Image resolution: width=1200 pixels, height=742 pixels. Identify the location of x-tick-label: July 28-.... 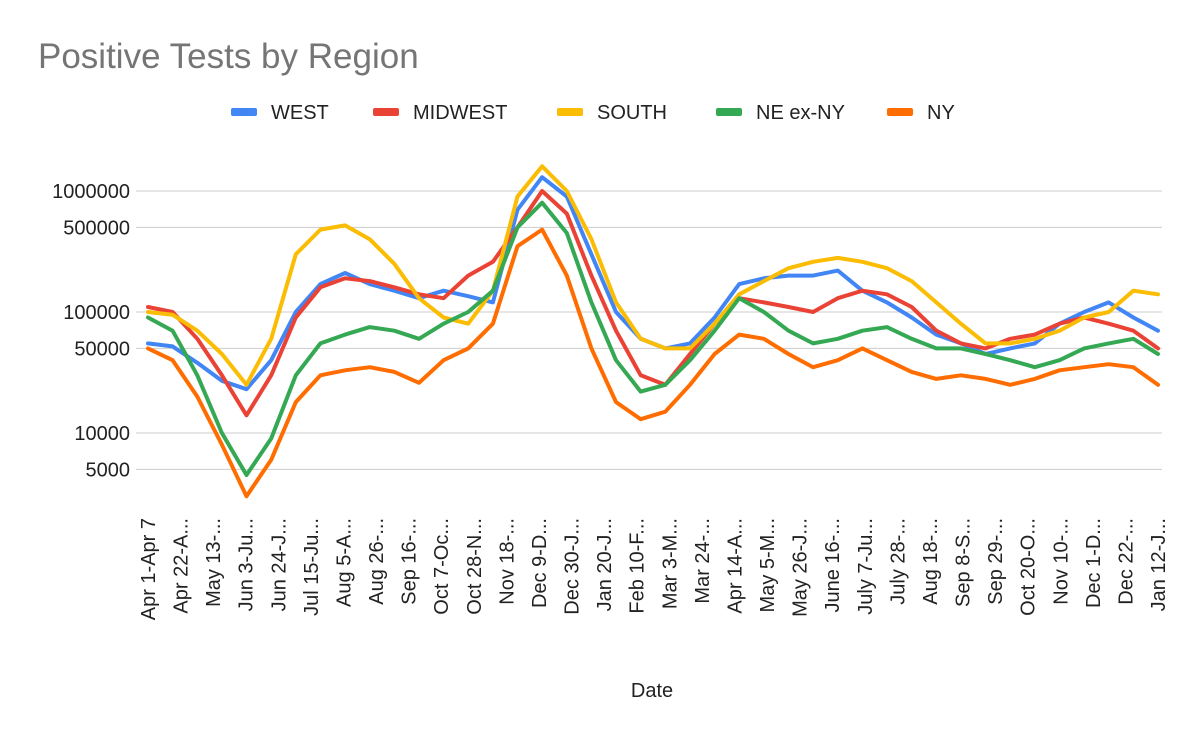
(898, 561).